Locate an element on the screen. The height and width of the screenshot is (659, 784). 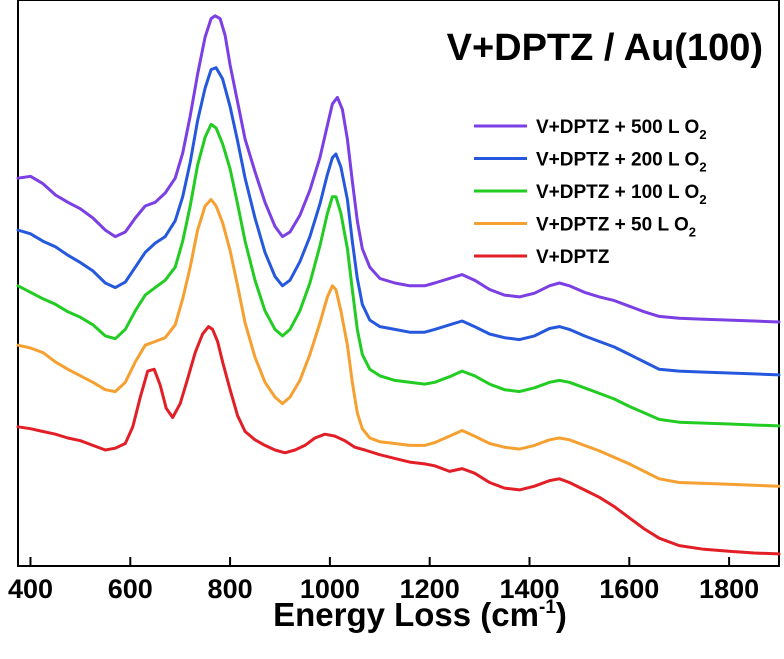
x-tick-label-1800: 1800 is located at coordinates (729, 589).